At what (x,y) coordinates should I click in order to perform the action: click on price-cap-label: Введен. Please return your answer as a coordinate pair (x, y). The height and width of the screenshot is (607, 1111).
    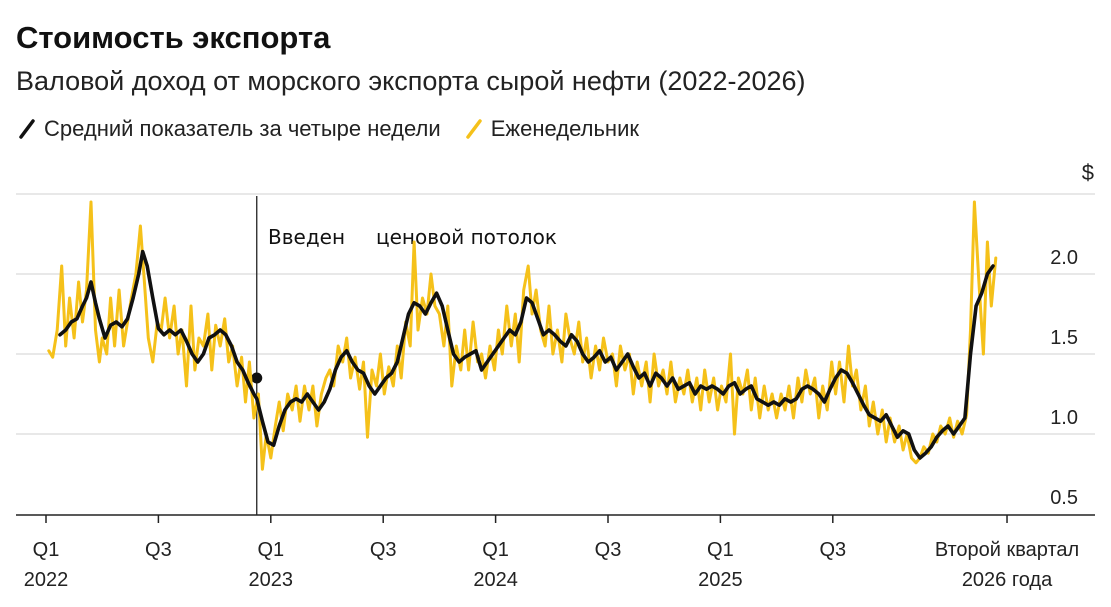
    Looking at the image, I should click on (306, 237).